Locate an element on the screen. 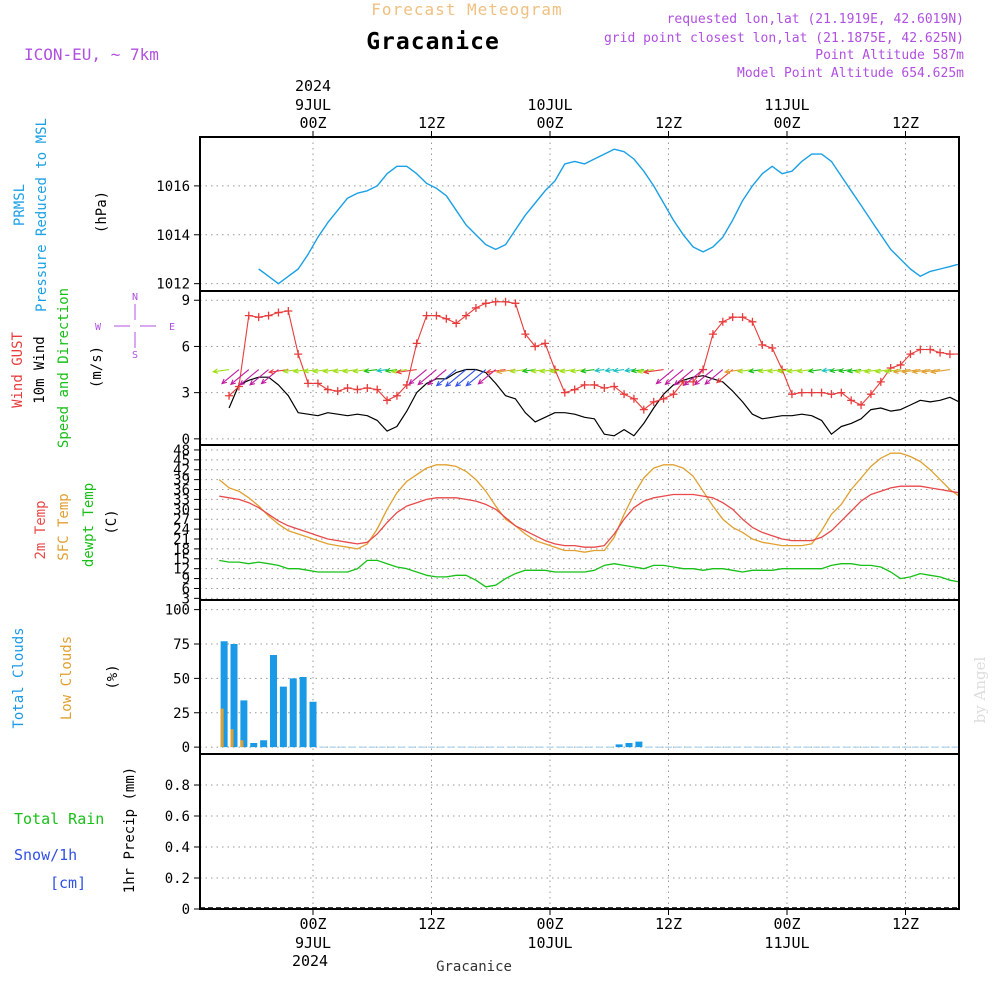 This screenshot has width=1000, height=1000. compass-w: W is located at coordinates (98, 327).